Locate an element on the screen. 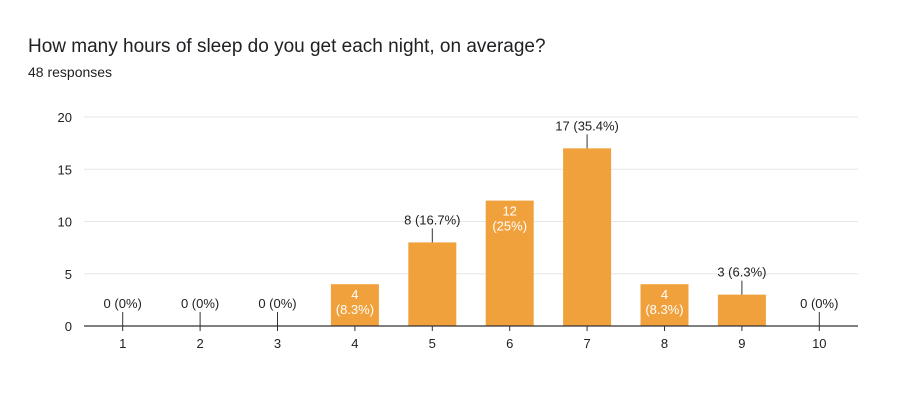 Image resolution: width=900 pixels, height=405 pixels. x-tick-label: 6 is located at coordinates (509, 343).